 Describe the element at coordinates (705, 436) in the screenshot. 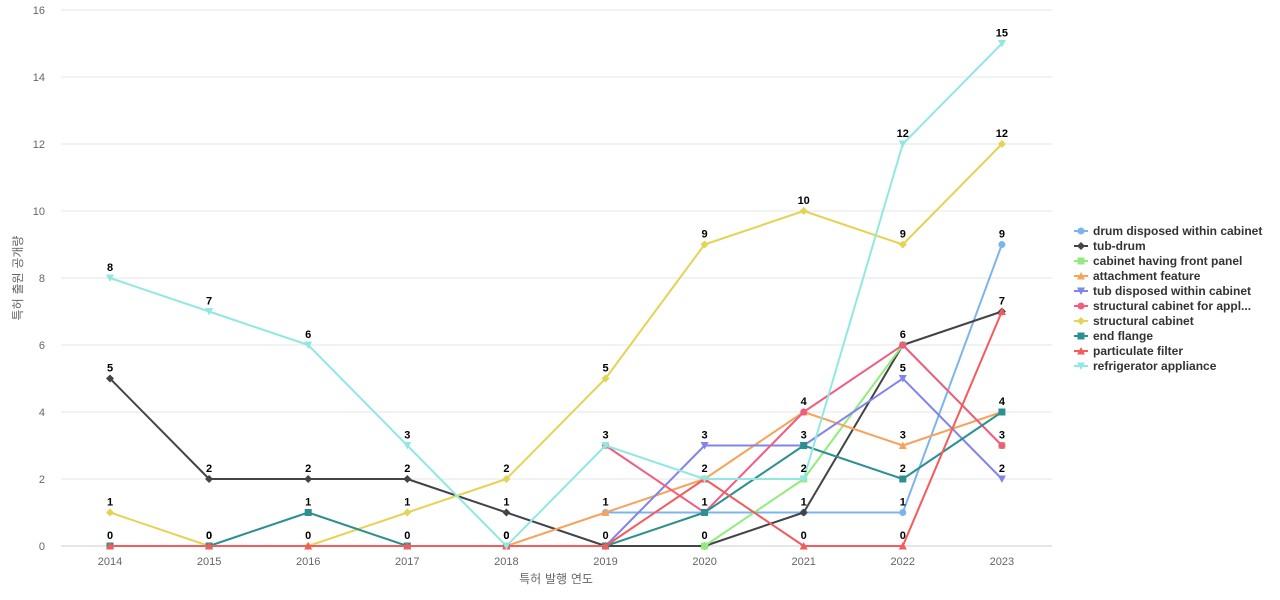

I see `data-label: 3` at that location.